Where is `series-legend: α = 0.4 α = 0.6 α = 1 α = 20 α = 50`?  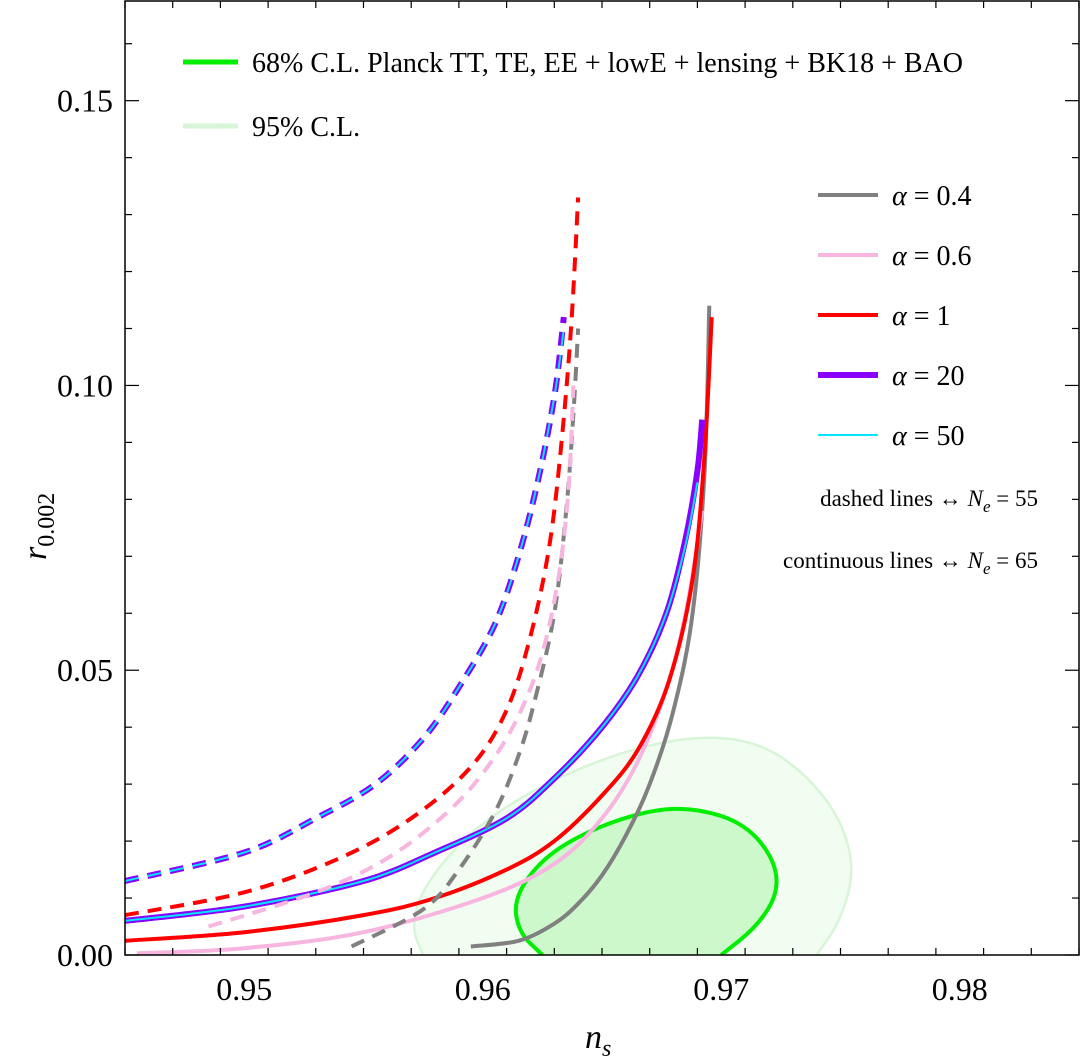
series-legend: α = 0.4 α = 0.6 α = 1 α = 20 α = 50 is located at coordinates (895, 316).